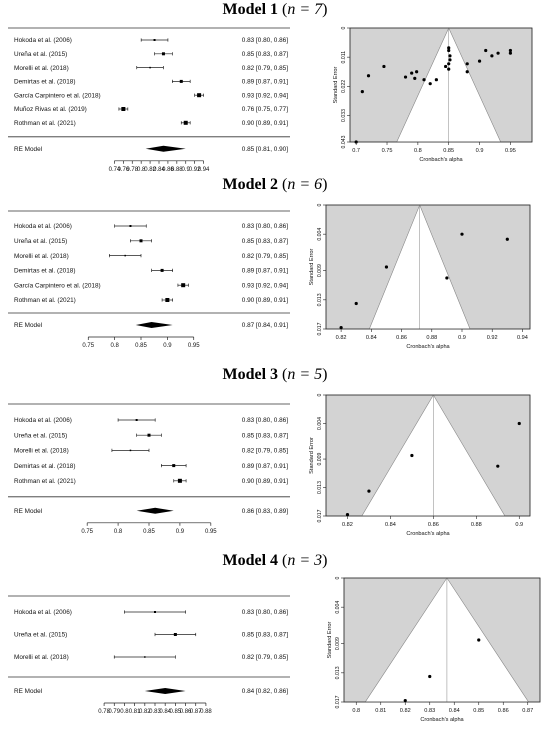 This screenshot has width=550, height=733. I want to click on funnel-x-axis-title: Cronbach's alpha, so click(428, 534).